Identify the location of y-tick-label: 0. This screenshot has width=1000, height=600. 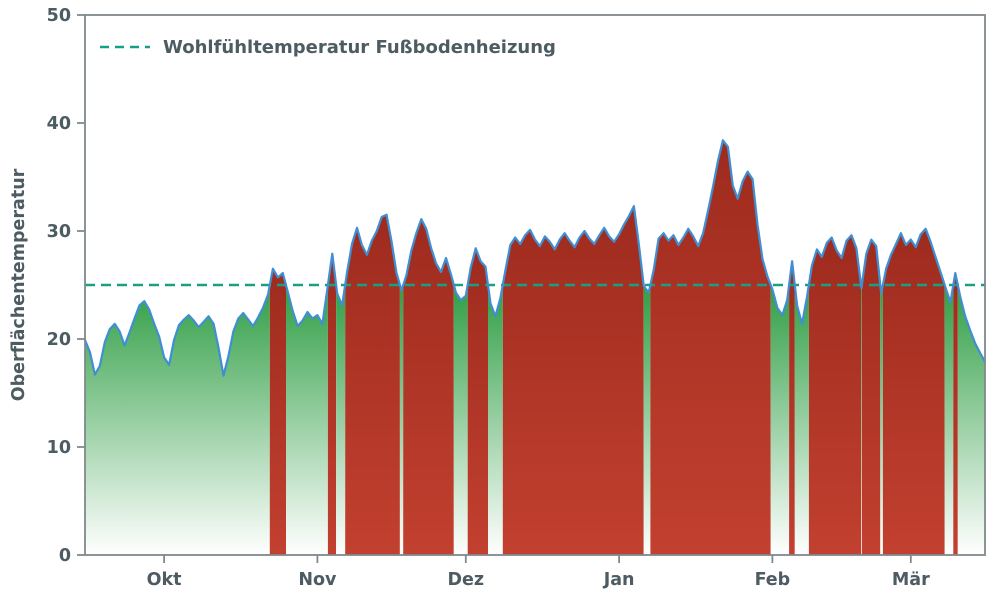
(65, 556).